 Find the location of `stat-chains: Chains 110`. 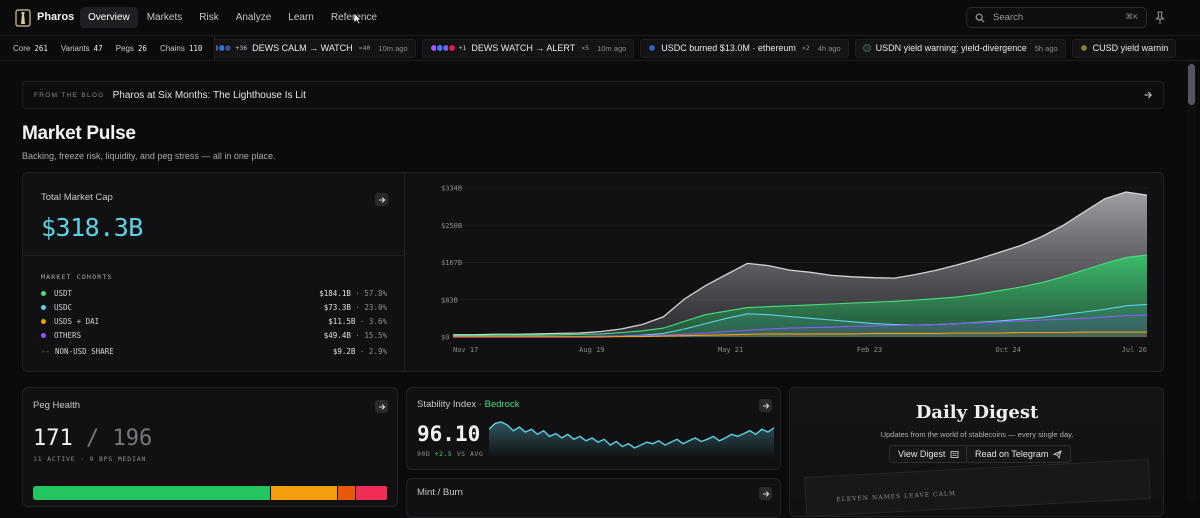

stat-chains: Chains 110 is located at coordinates (181, 48).